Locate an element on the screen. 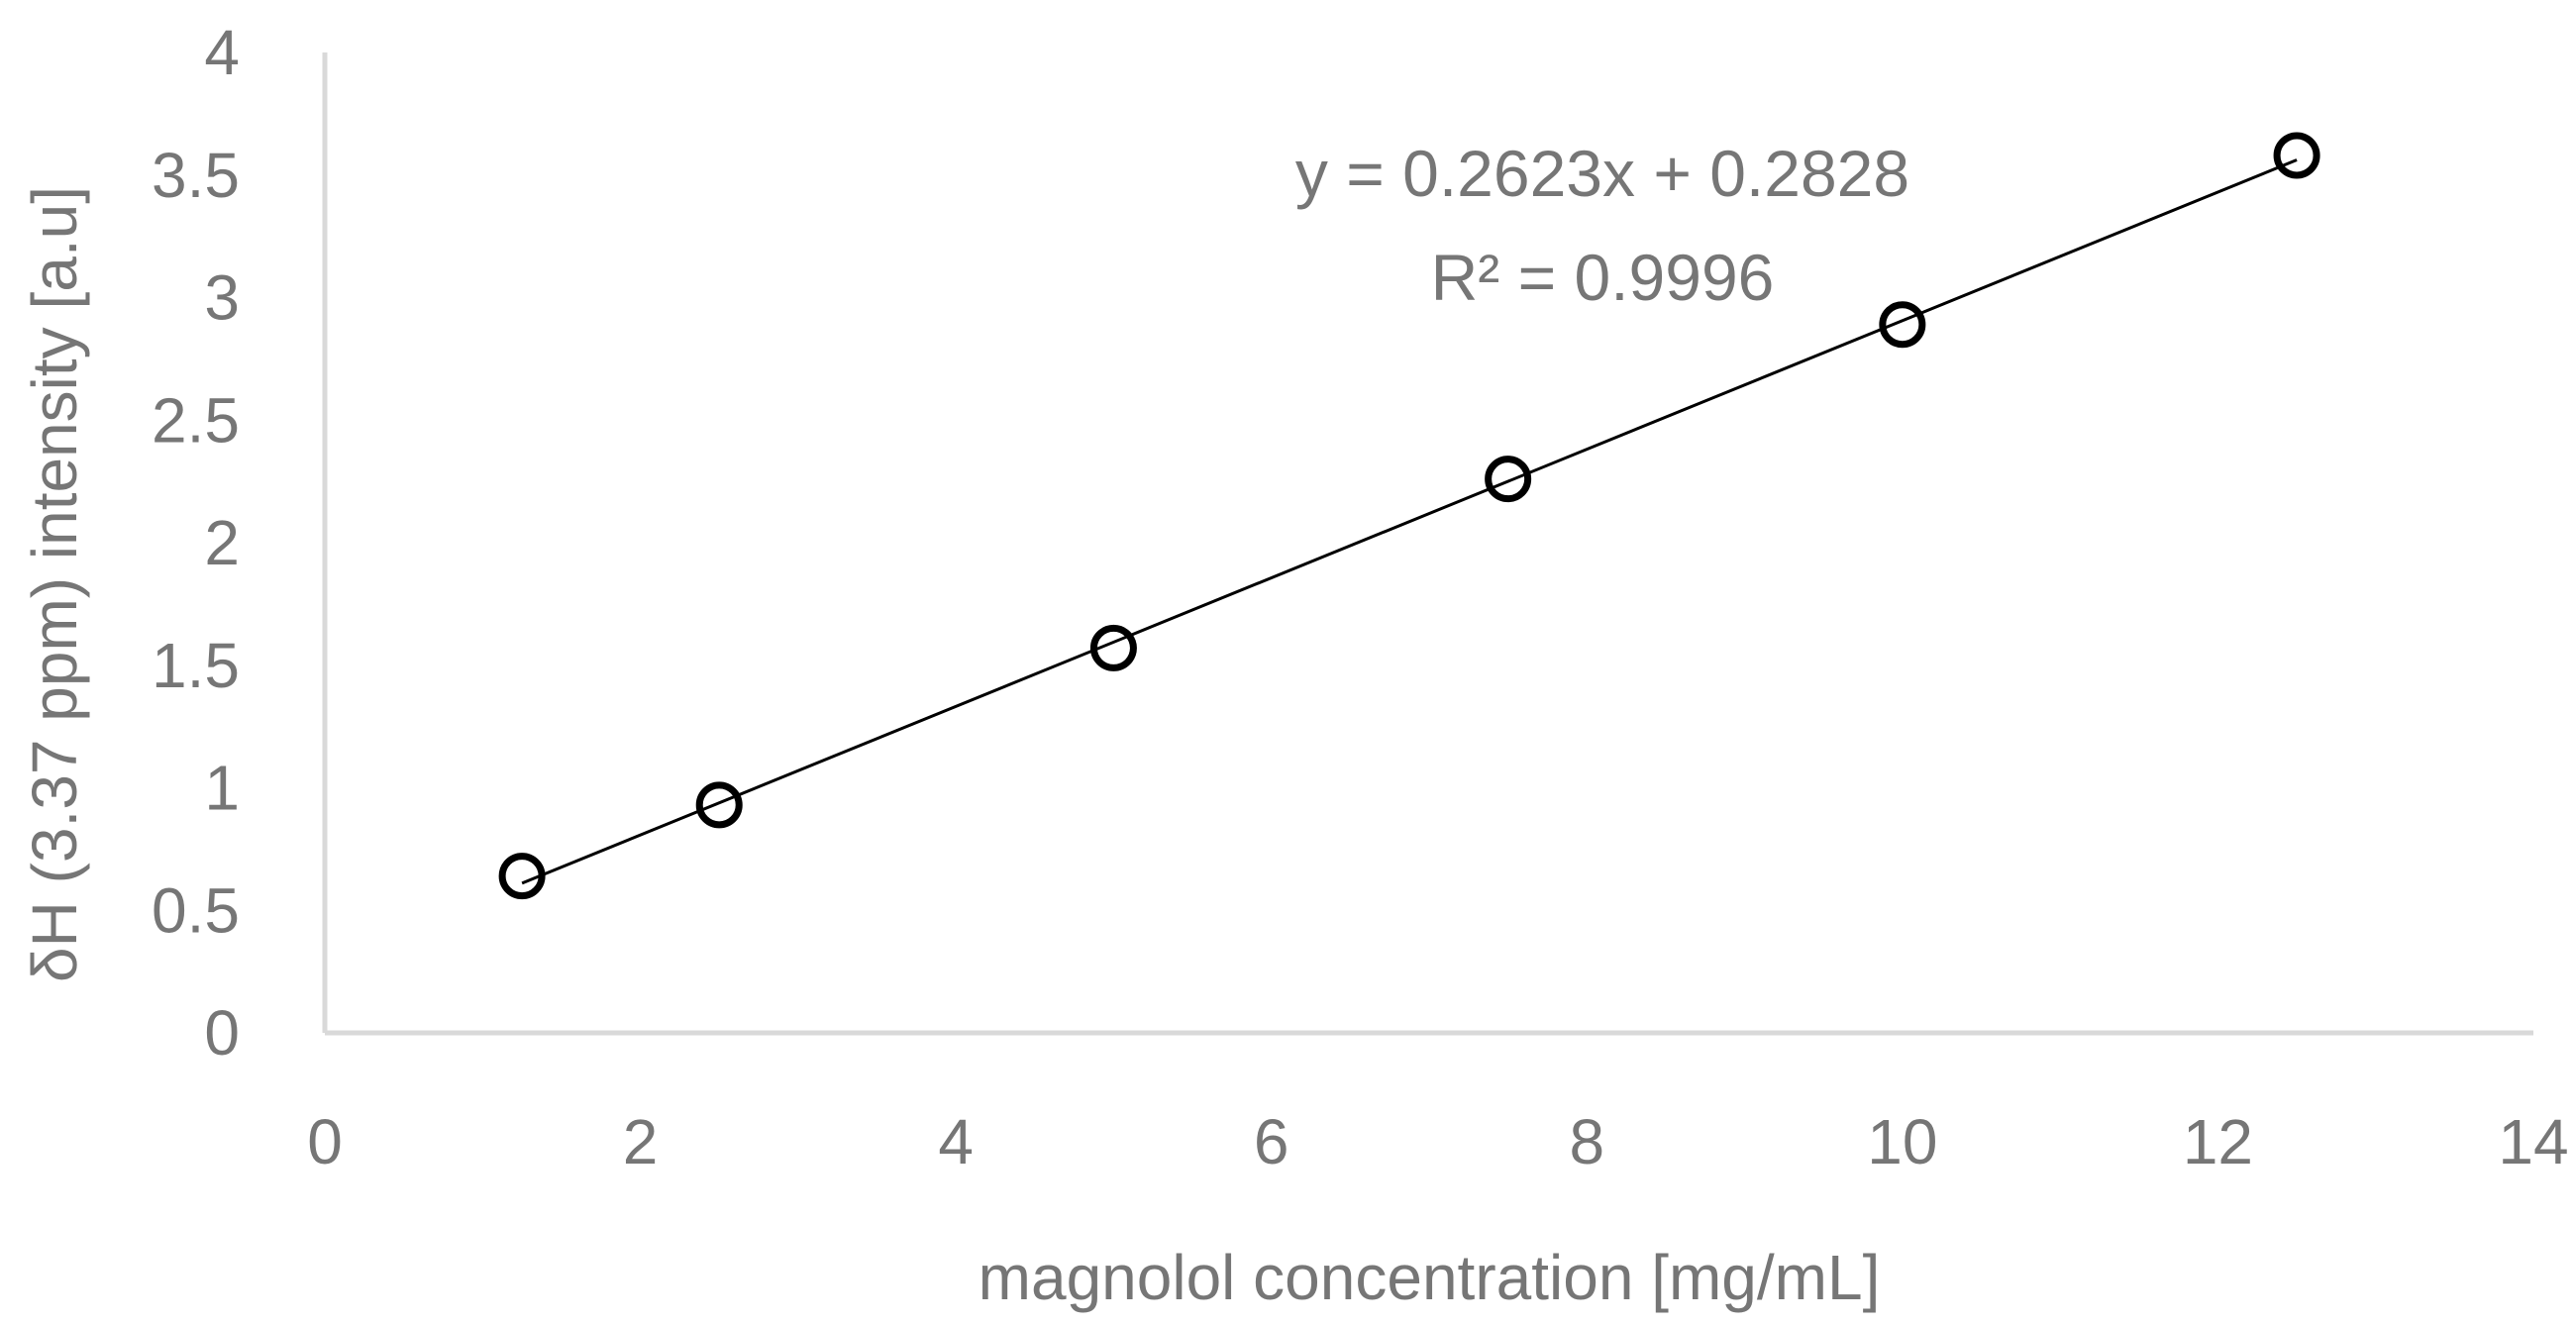  y-tick-label: 1 is located at coordinates (222, 788).